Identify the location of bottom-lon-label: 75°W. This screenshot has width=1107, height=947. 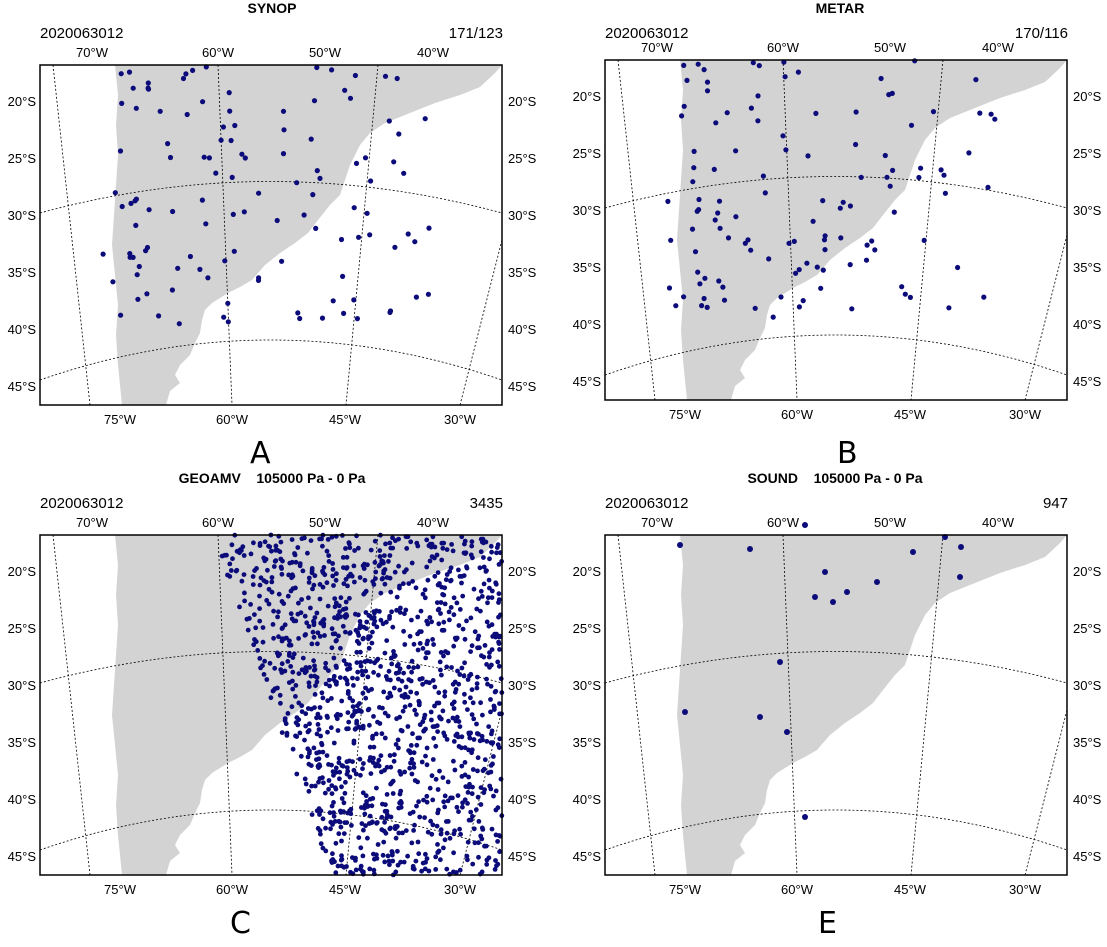
(685, 414).